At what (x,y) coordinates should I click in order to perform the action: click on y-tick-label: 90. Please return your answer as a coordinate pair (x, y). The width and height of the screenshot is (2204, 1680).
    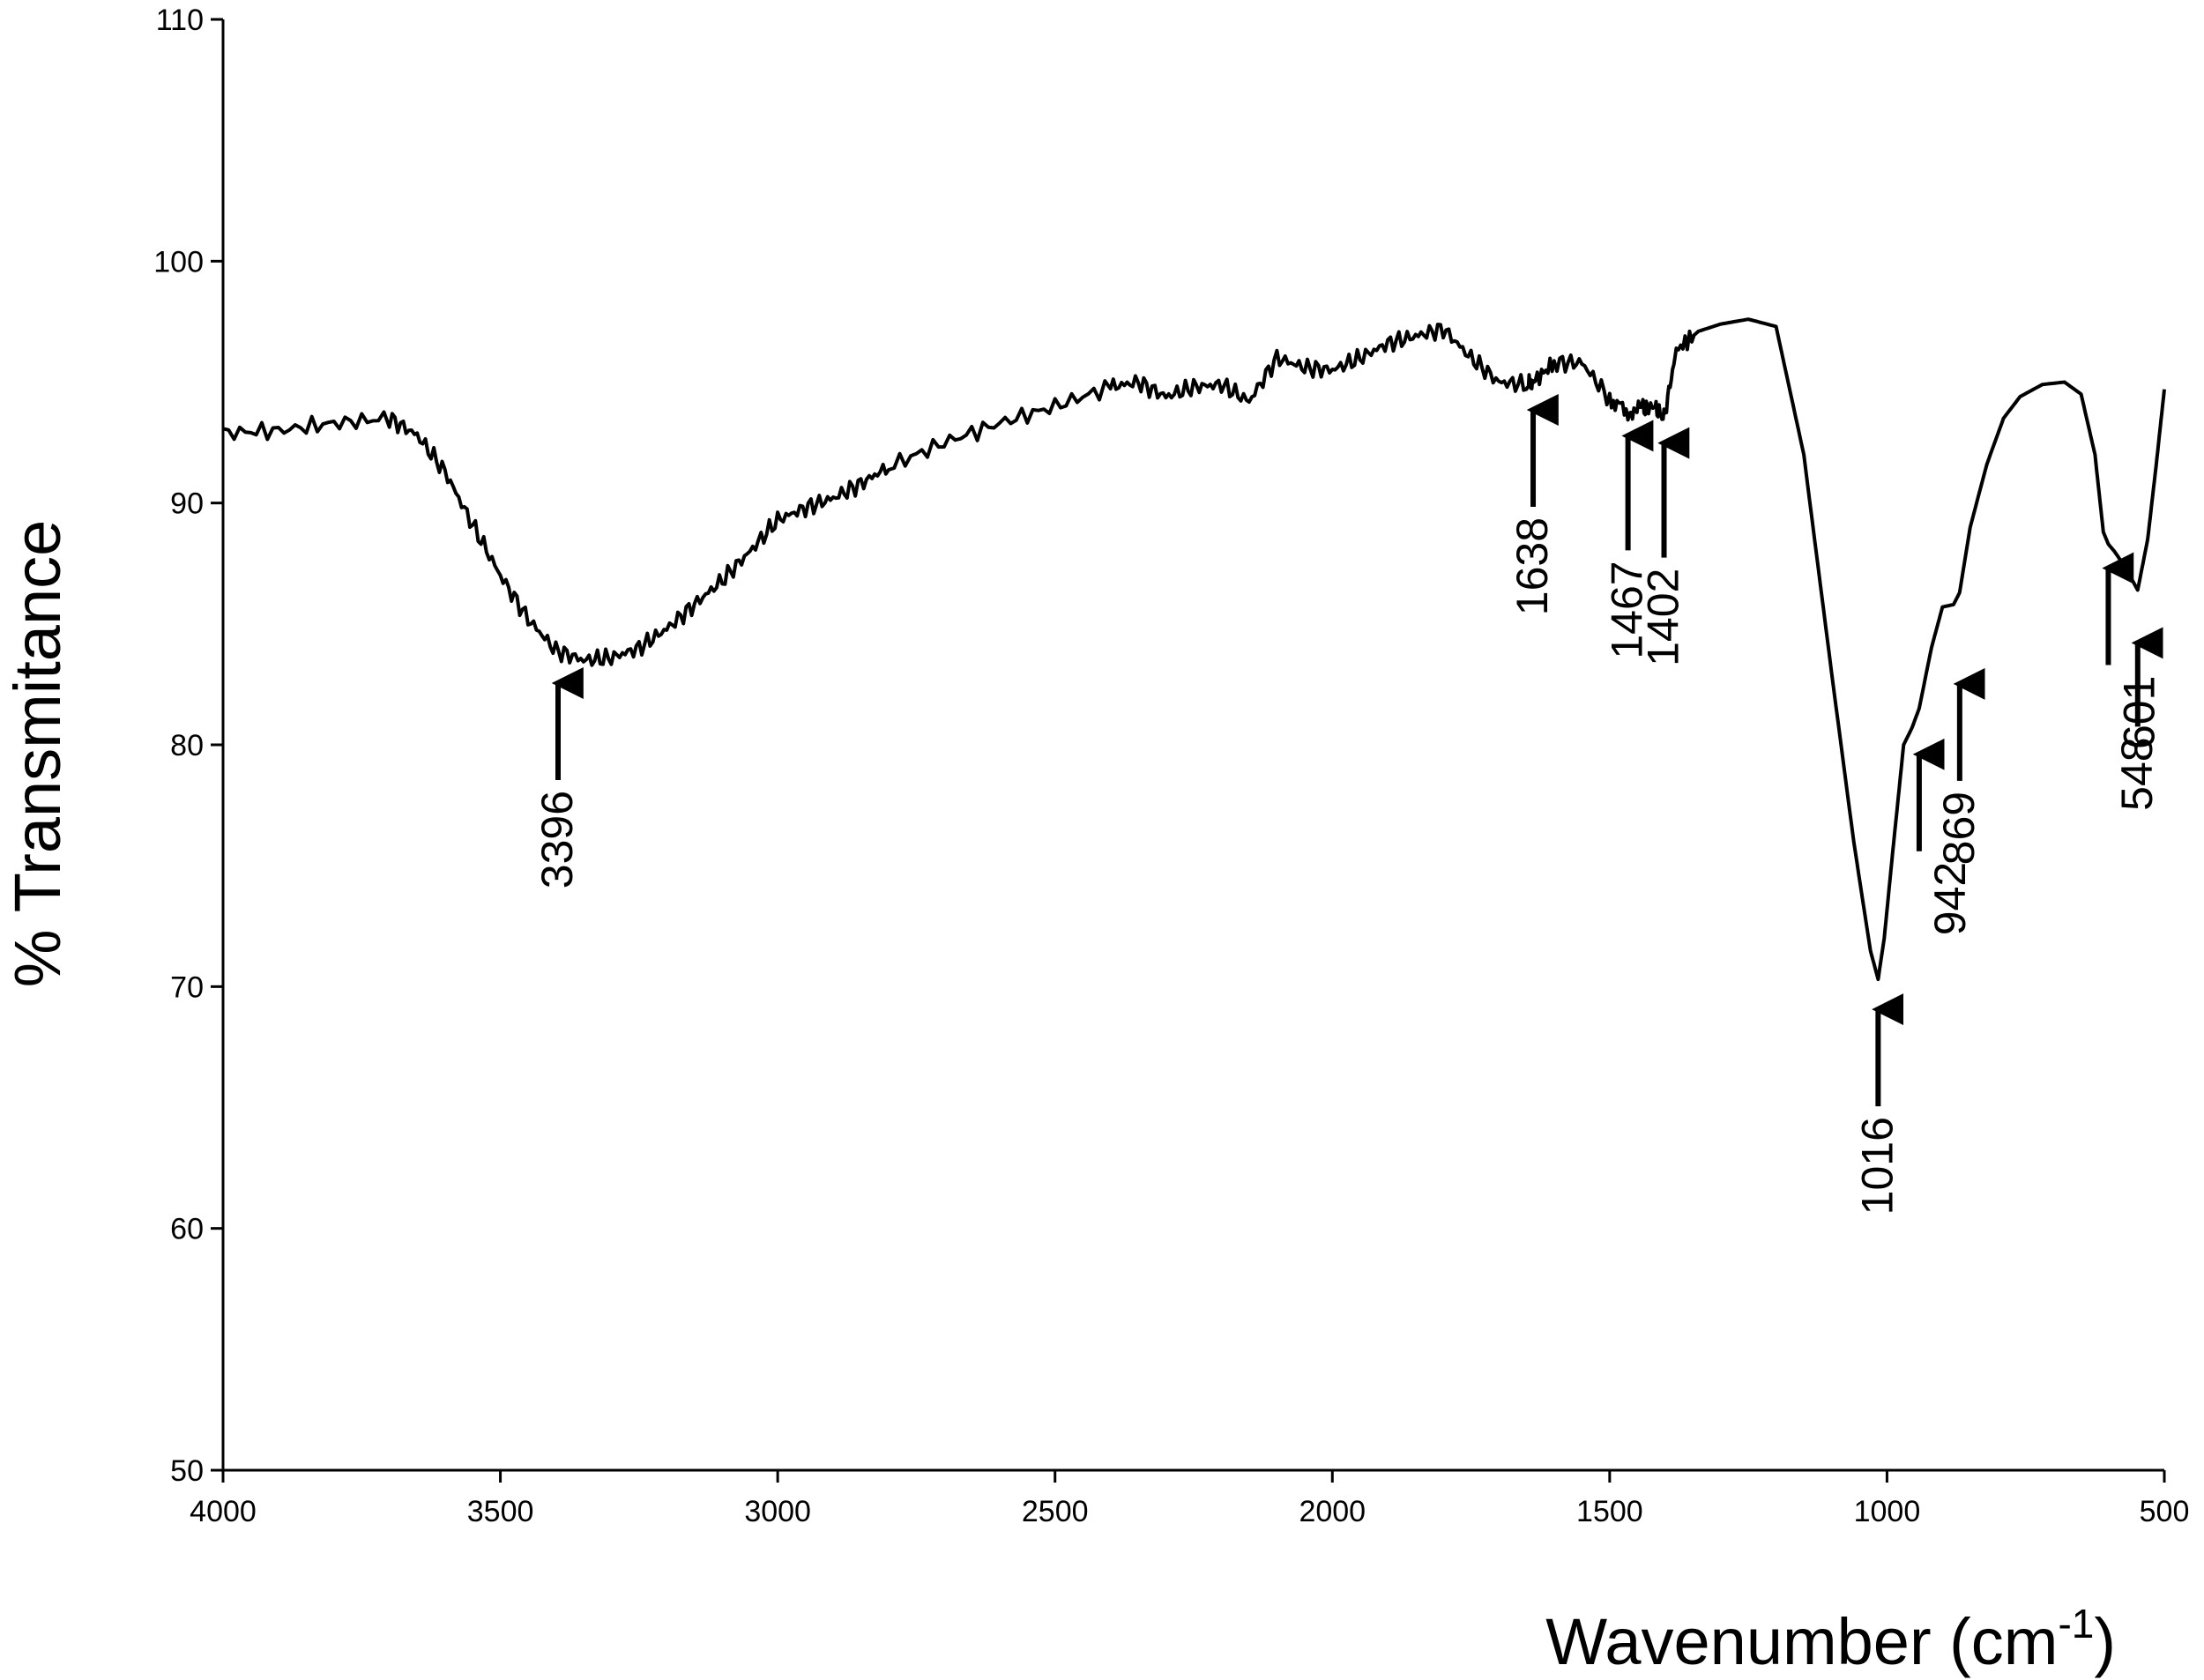
    Looking at the image, I should click on (187, 504).